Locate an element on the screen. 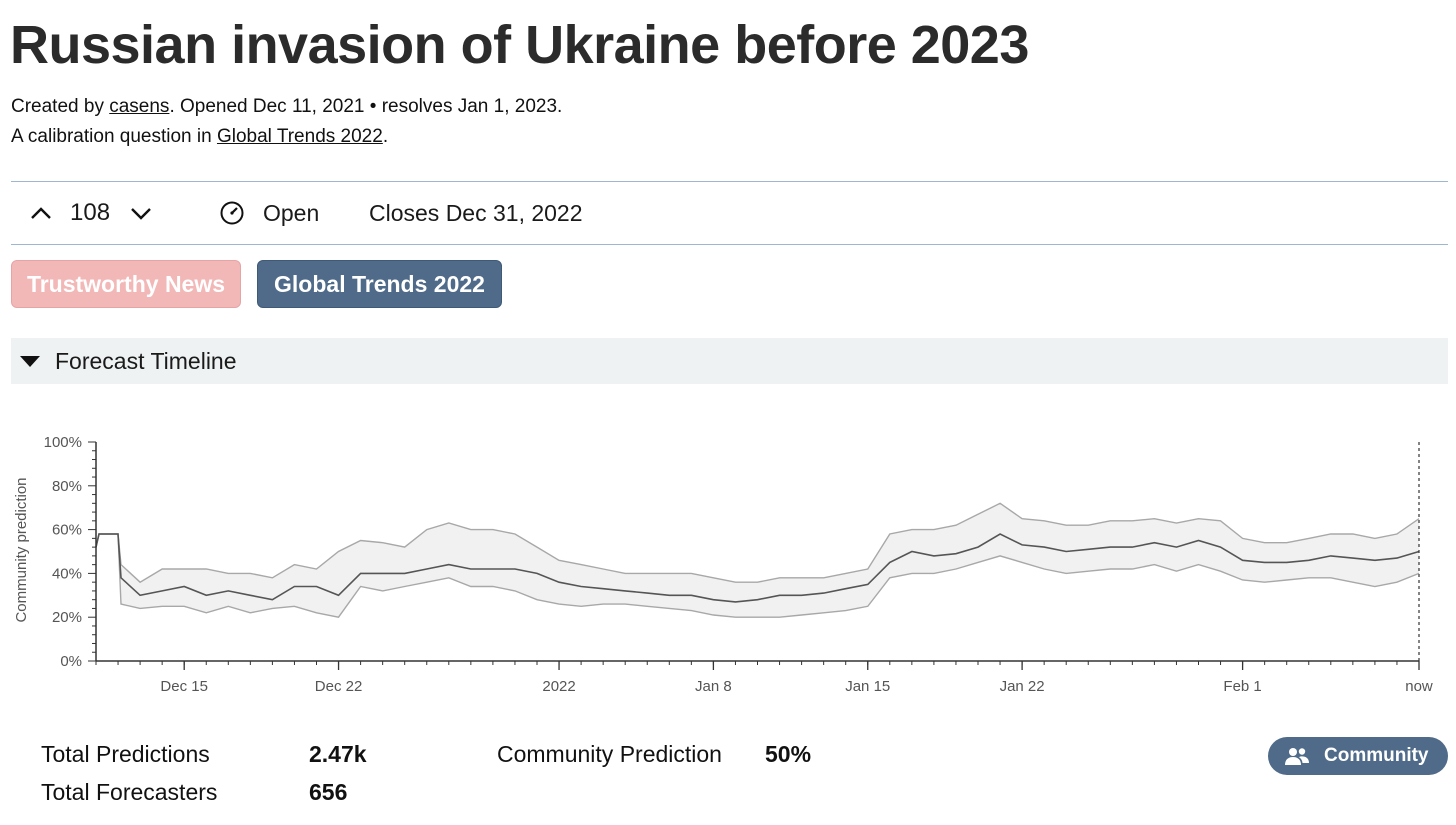 This screenshot has width=1456, height=825. project-link: Global Trends 2022 is located at coordinates (299, 136).